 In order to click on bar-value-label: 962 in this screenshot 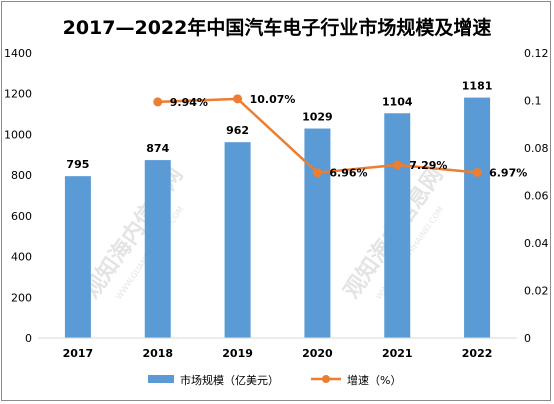, I will do `click(237, 130)`.